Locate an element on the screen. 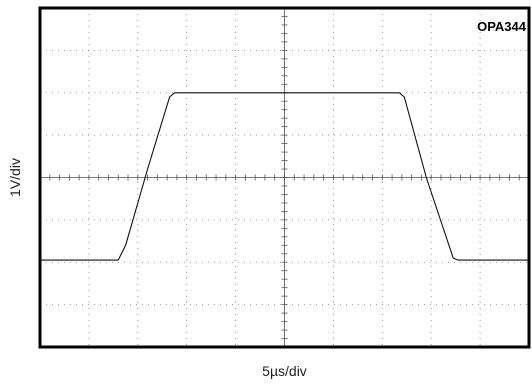 The width and height of the screenshot is (532, 386). device-label: OPA344 is located at coordinates (502, 26).